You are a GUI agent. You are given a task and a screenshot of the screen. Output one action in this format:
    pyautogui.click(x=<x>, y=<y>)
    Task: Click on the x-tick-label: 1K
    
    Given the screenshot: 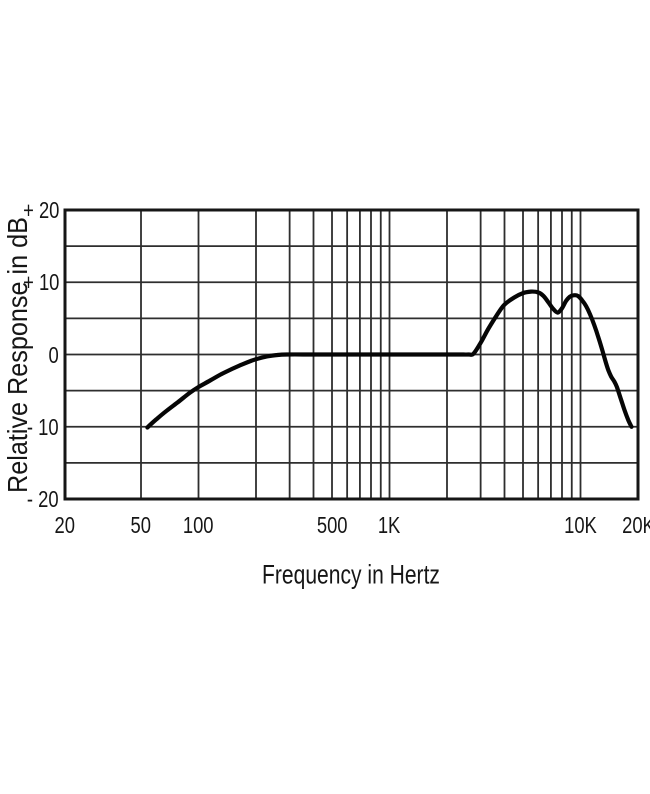 What is the action you would take?
    pyautogui.click(x=390, y=525)
    